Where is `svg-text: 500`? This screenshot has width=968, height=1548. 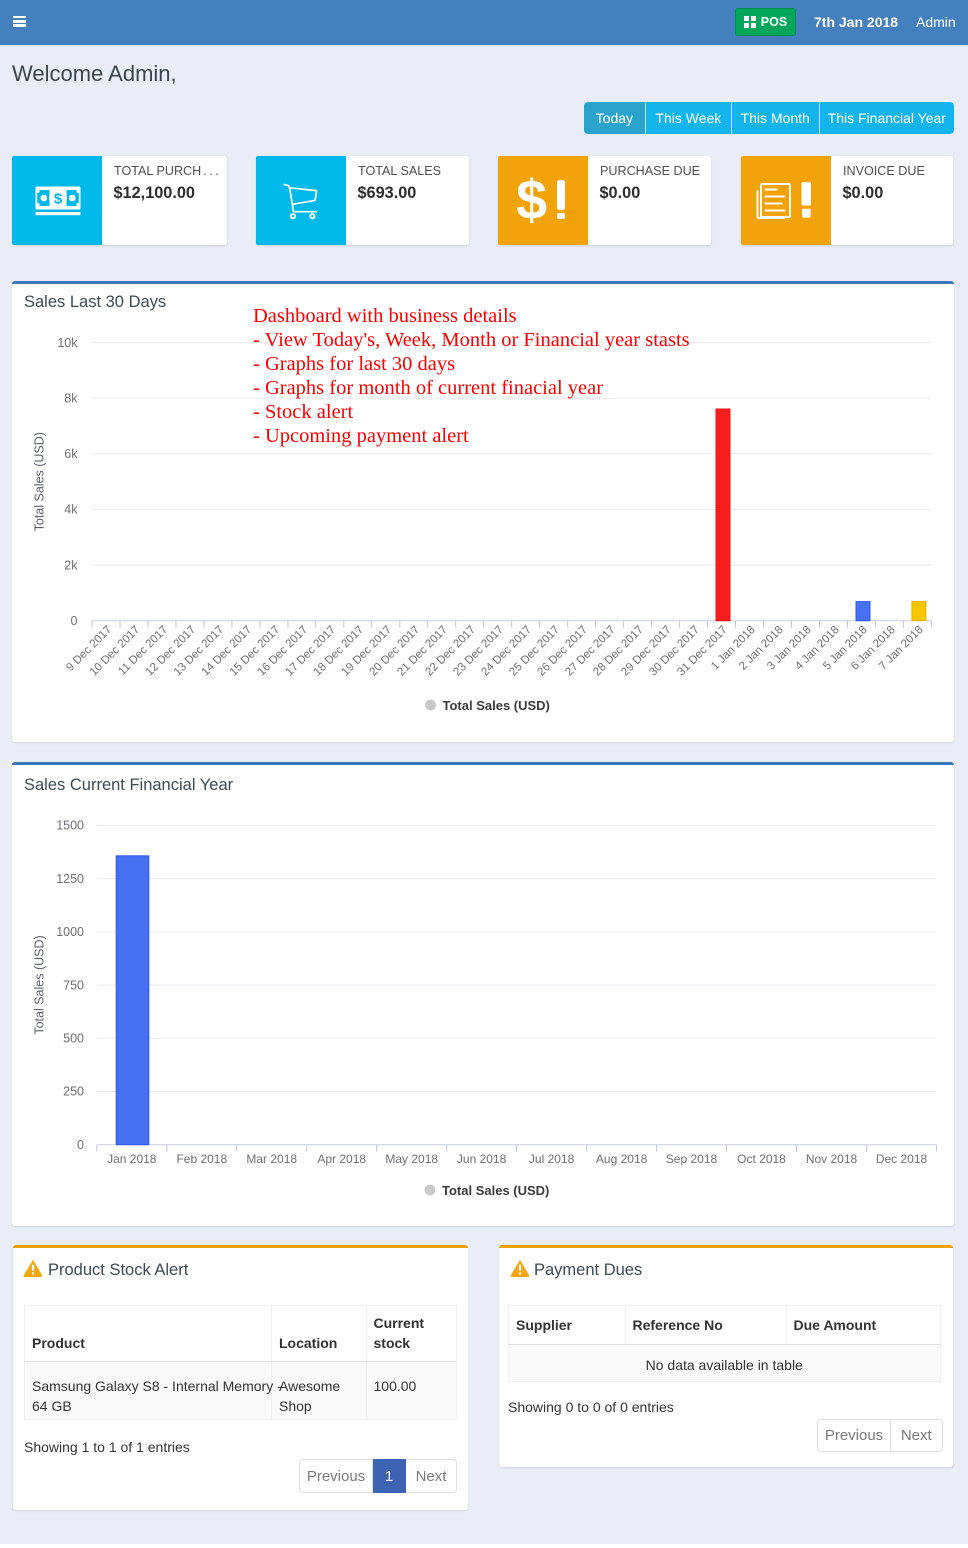
svg-text: 500 is located at coordinates (73, 1039).